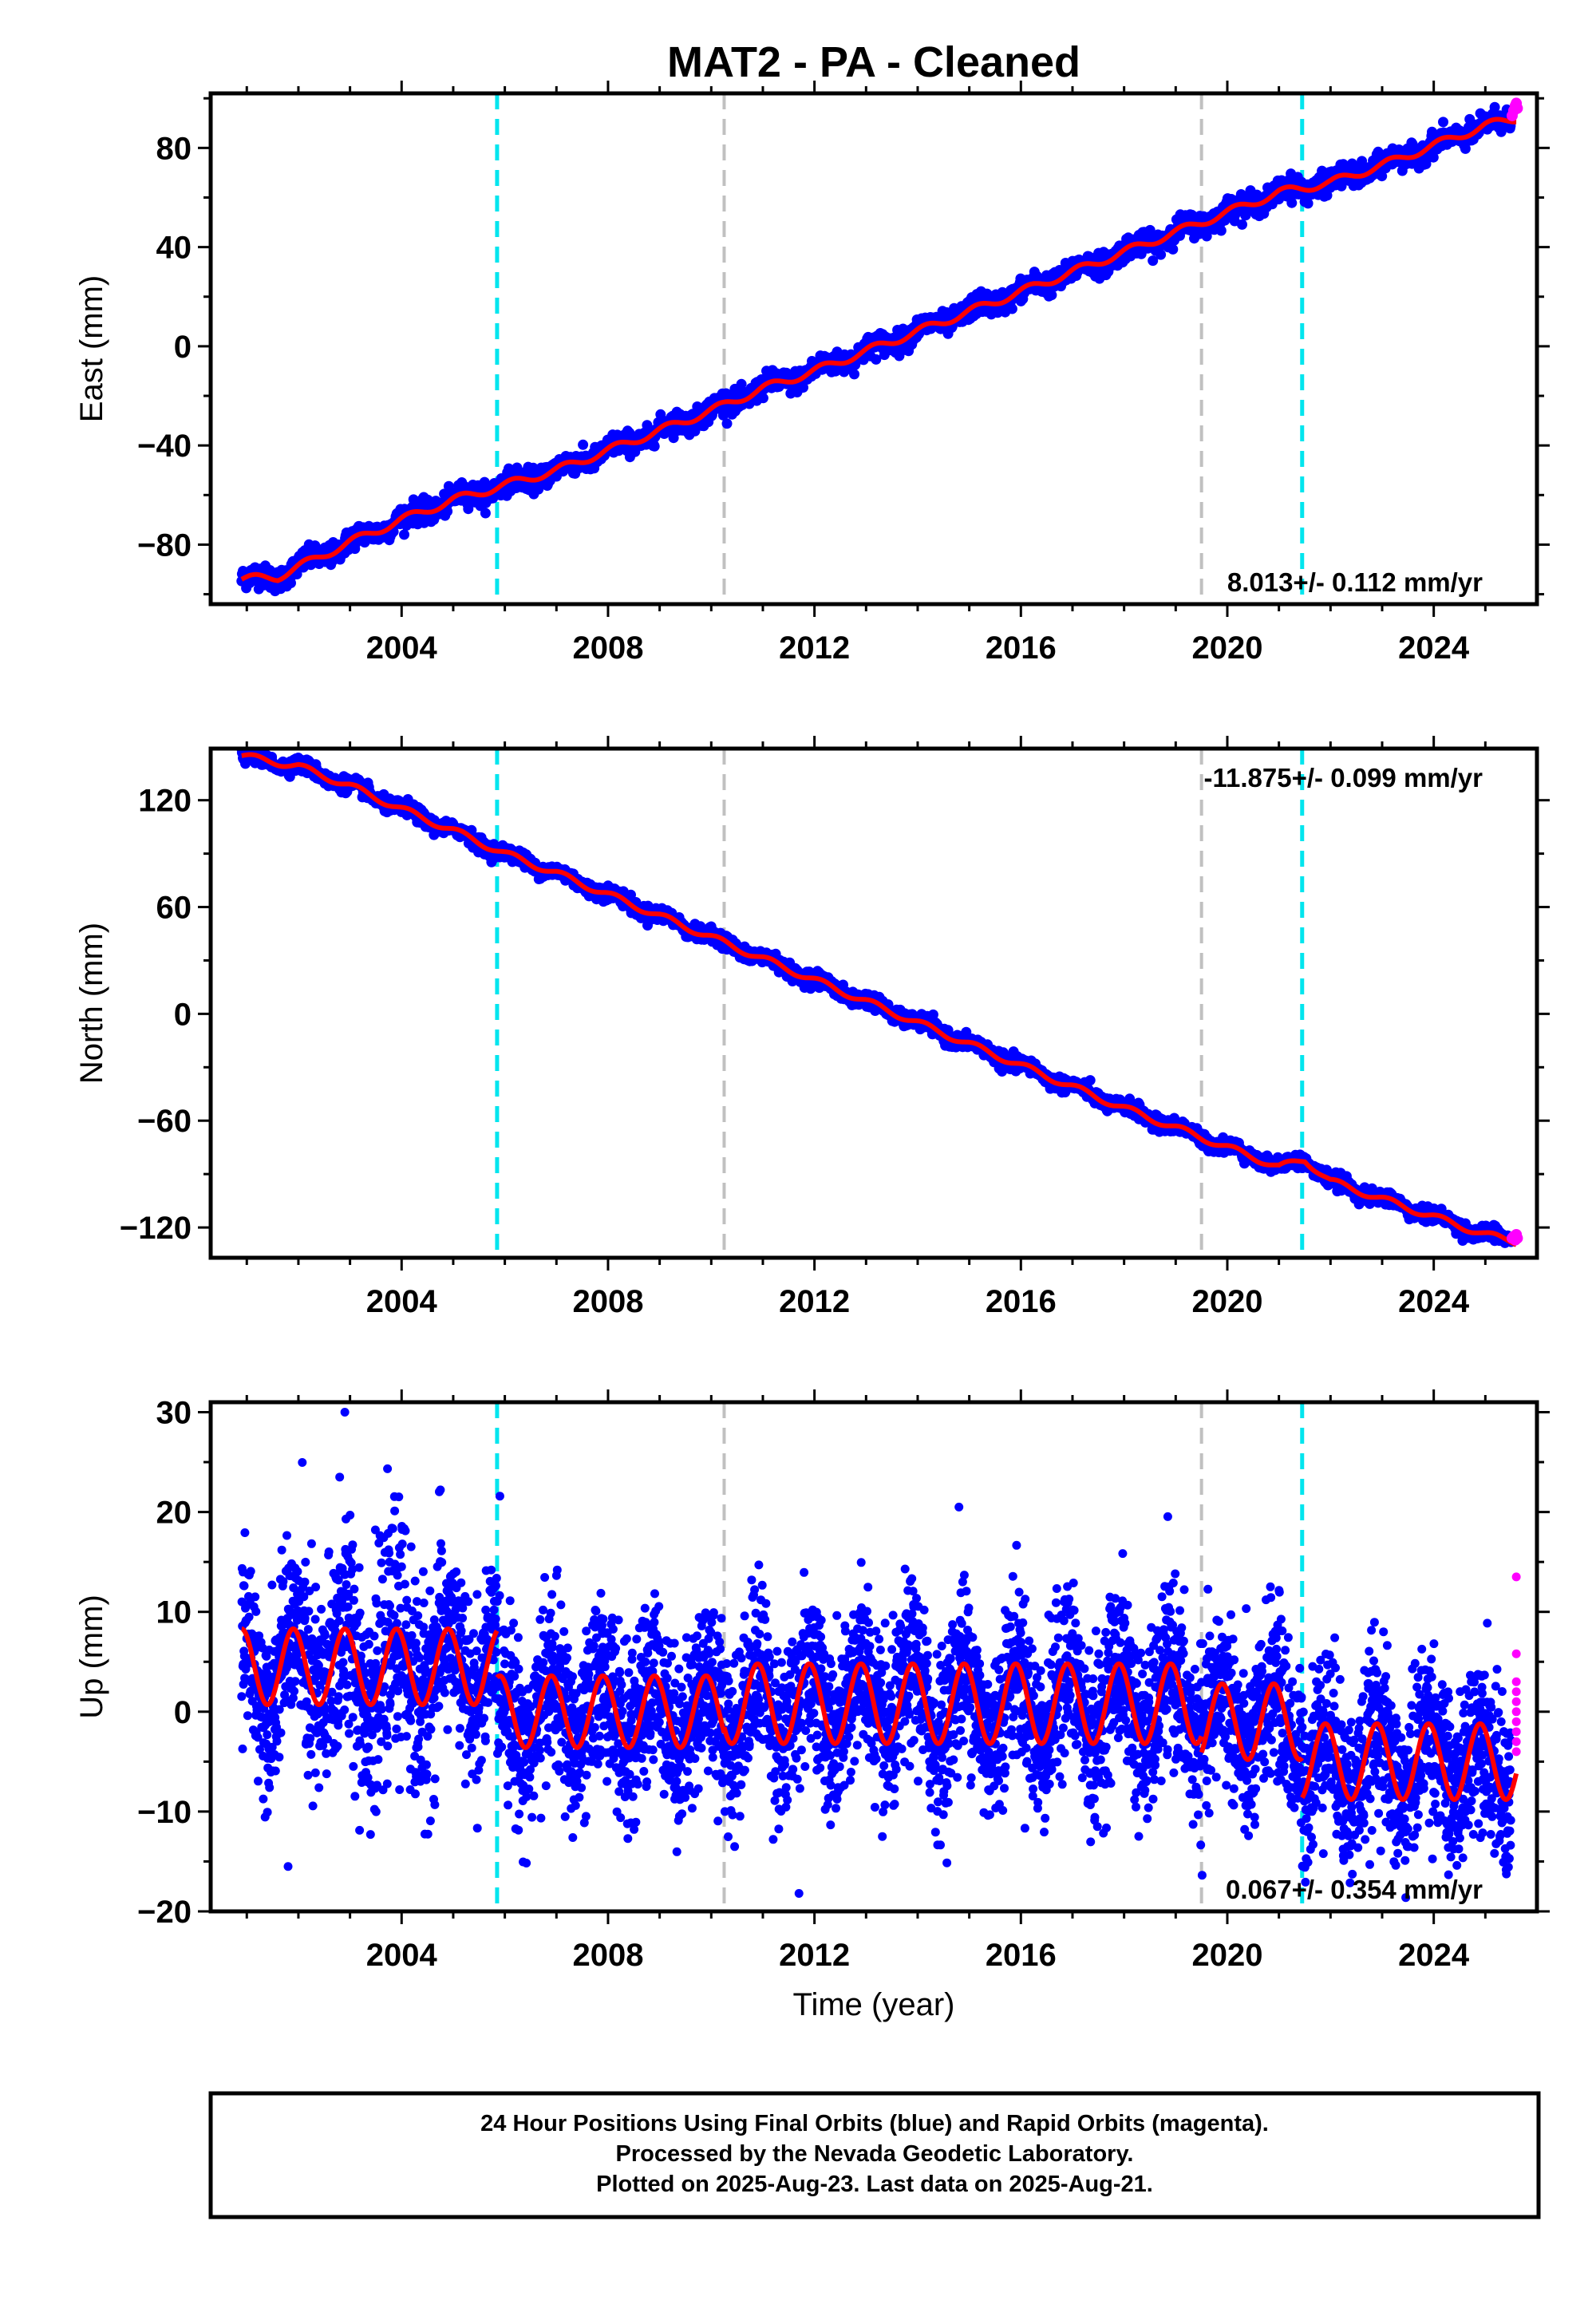 Image resolution: width=1596 pixels, height=2316 pixels. What do you see at coordinates (900, 1003) in the screenshot?
I see `event-lines` at bounding box center [900, 1003].